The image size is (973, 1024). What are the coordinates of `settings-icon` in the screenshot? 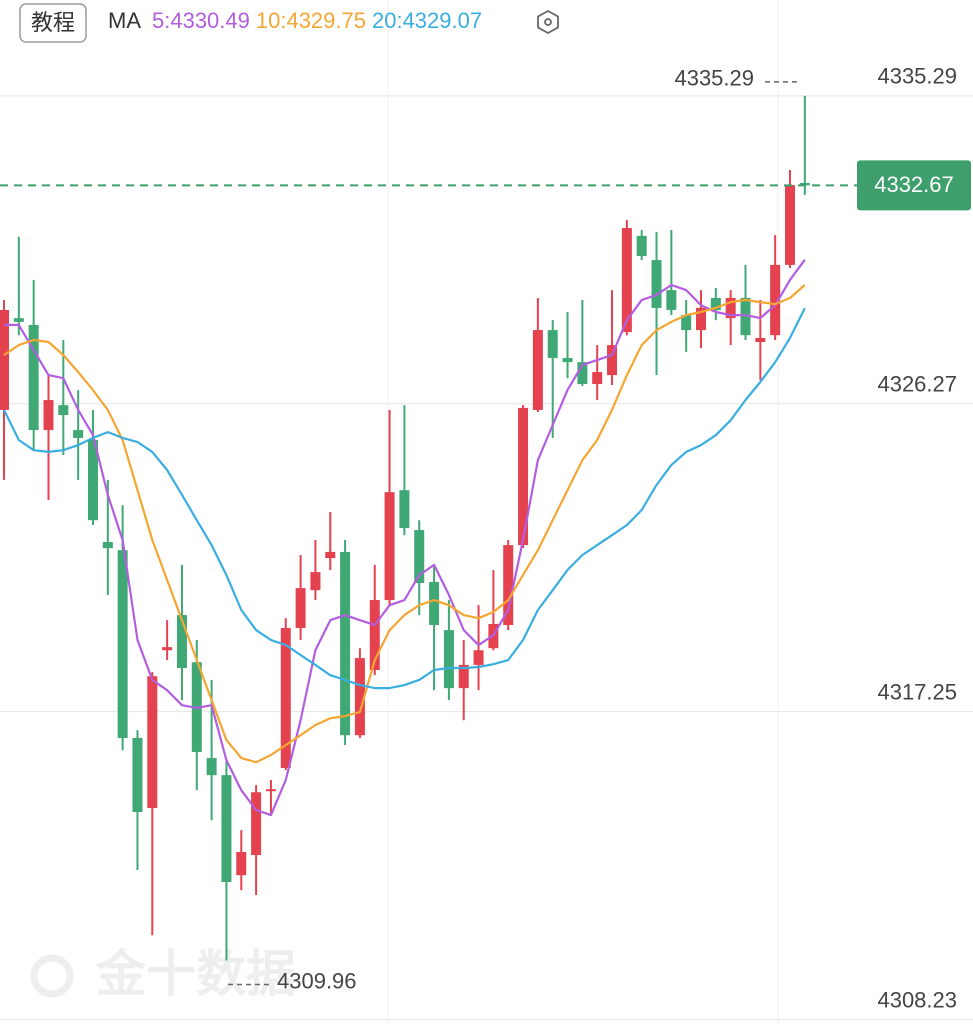 It's located at (548, 22).